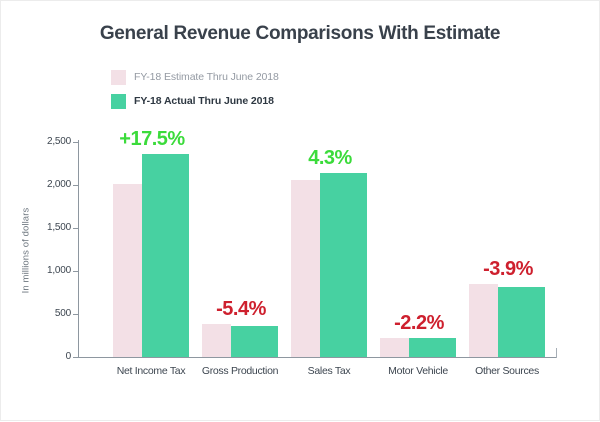 The height and width of the screenshot is (422, 600). I want to click on bar-actual-other-sources, so click(521, 322).